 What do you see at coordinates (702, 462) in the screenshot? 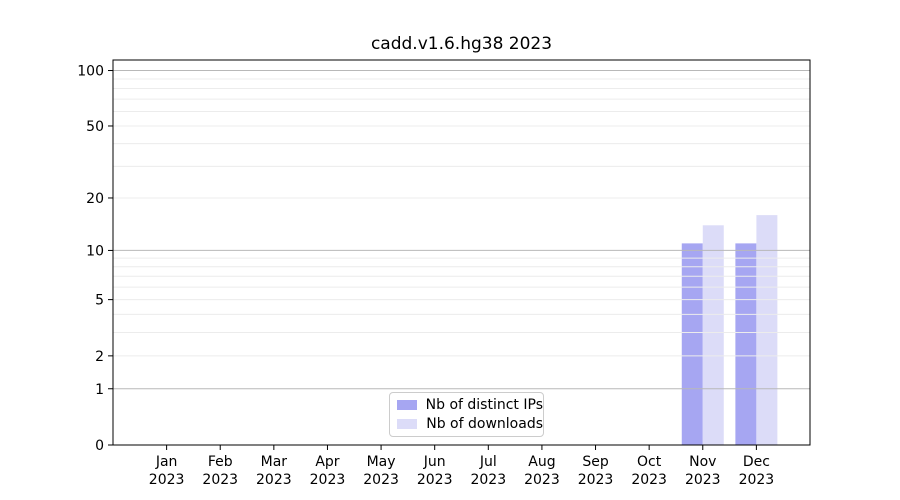
I see `x-tick-label-month: Nov` at bounding box center [702, 462].